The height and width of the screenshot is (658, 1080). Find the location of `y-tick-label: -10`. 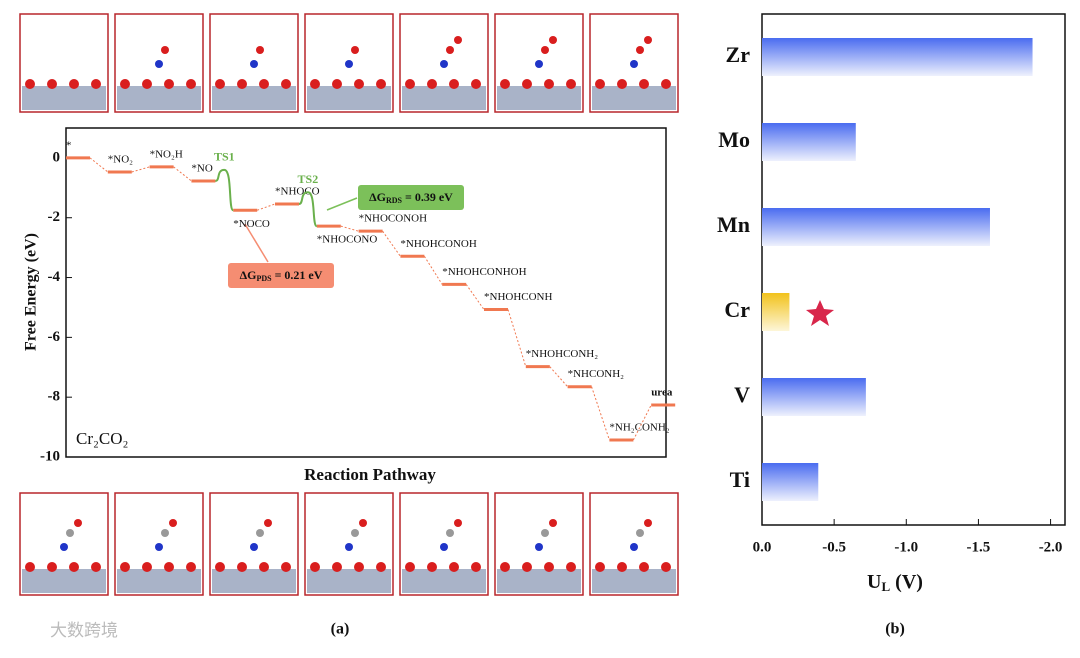

y-tick-label: -10 is located at coordinates (50, 456).